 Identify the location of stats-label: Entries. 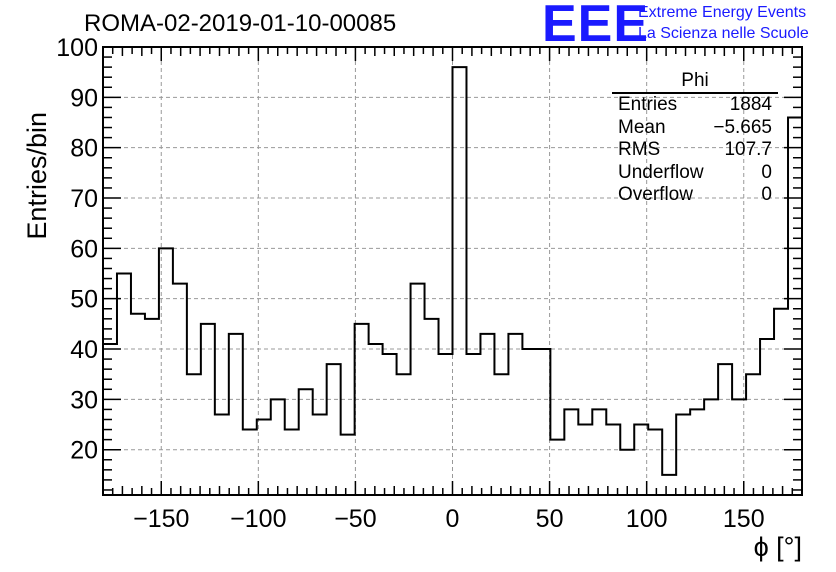
(648, 104).